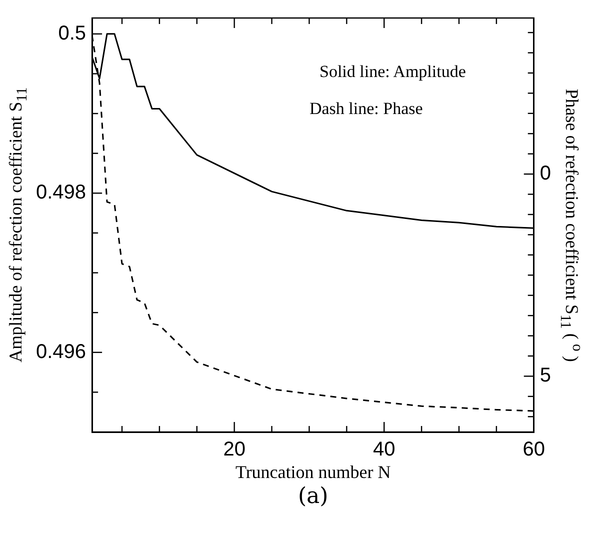 This screenshot has width=589, height=538. I want to click on x-axis-title: Truncation number N, so click(313, 472).